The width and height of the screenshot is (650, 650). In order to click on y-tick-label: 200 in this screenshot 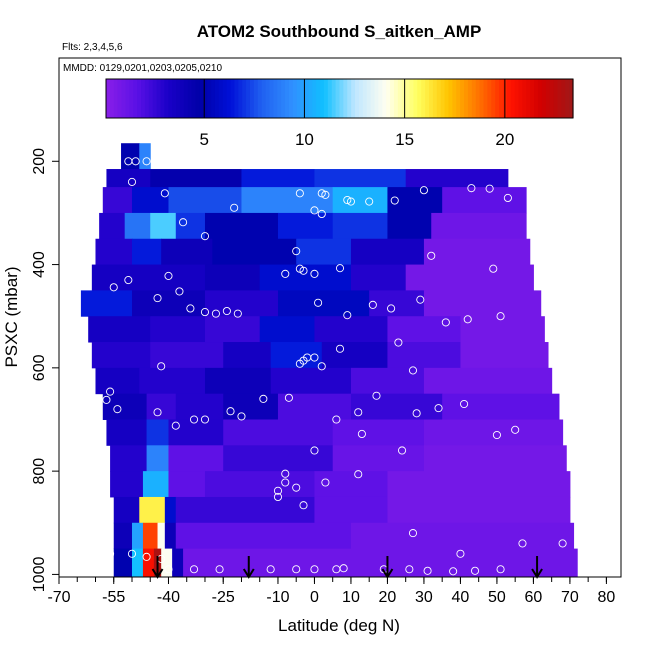, I will do `click(39, 161)`.